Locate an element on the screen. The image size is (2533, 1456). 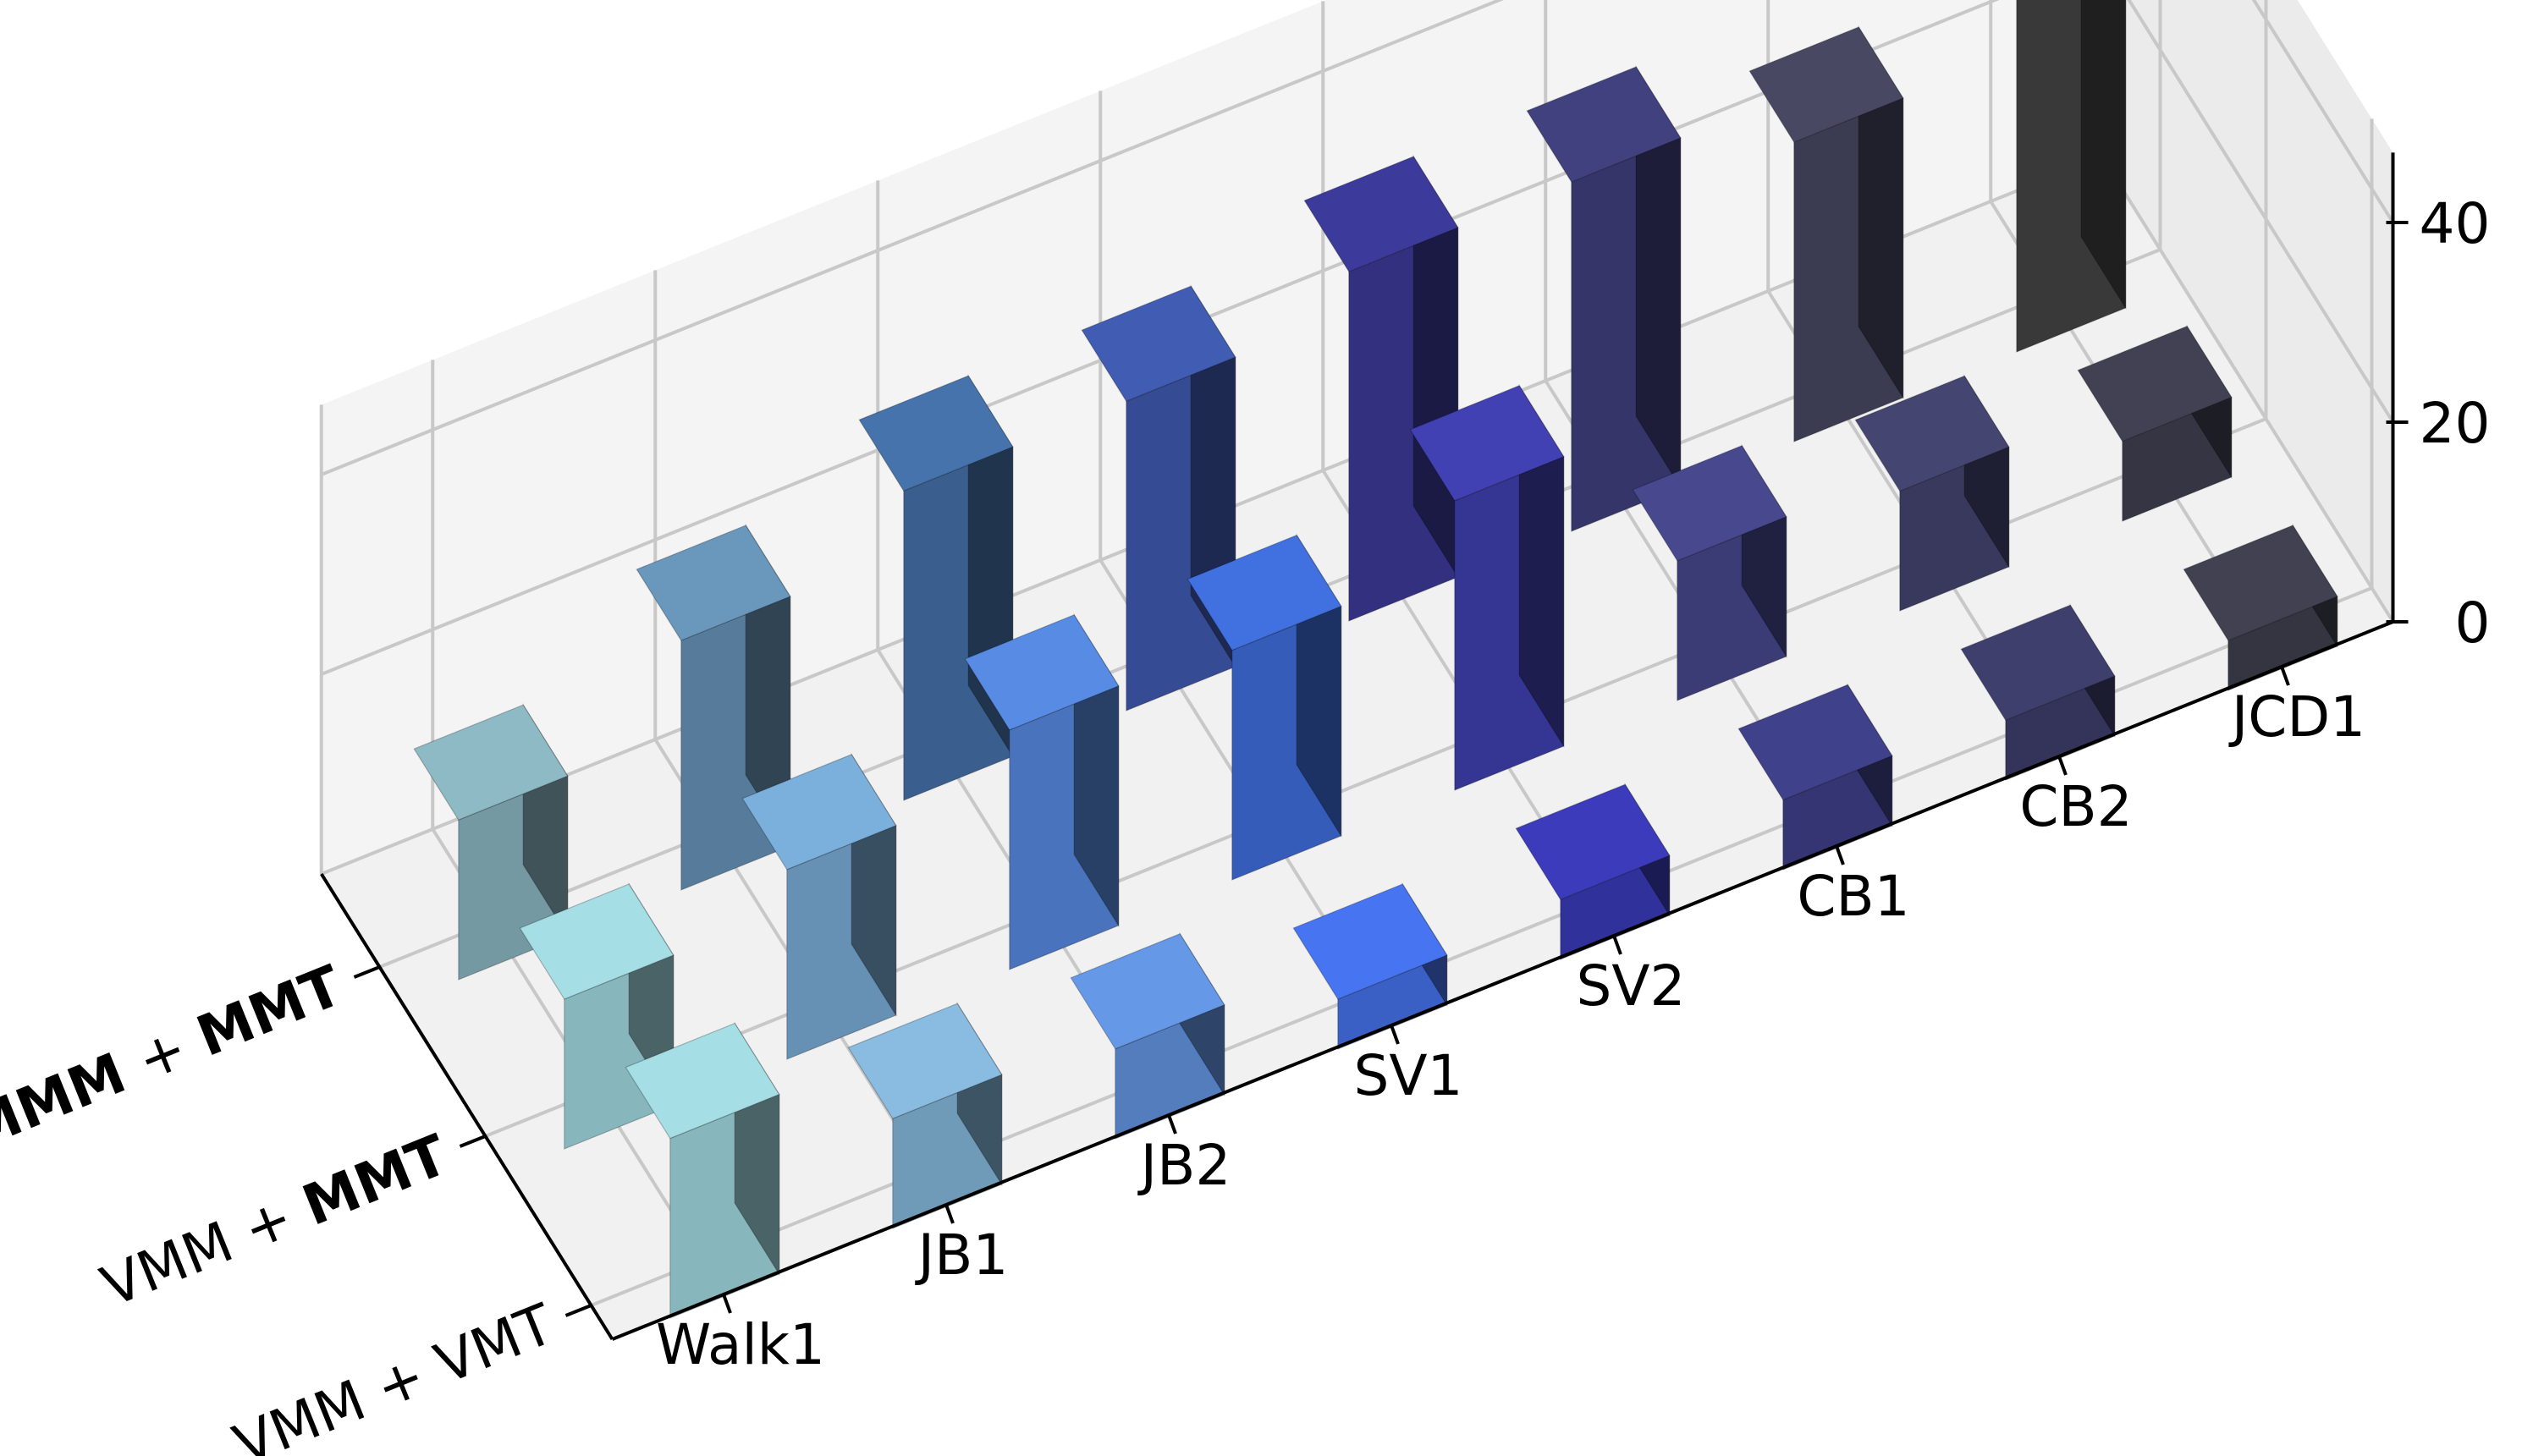
x-tick-label: CB2 is located at coordinates (2075, 807).